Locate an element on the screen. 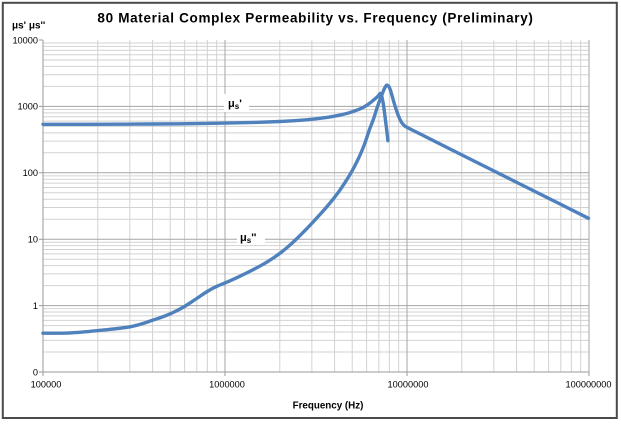 This screenshot has width=621, height=428. svg-text: Frequency (Hz) is located at coordinates (328, 406).